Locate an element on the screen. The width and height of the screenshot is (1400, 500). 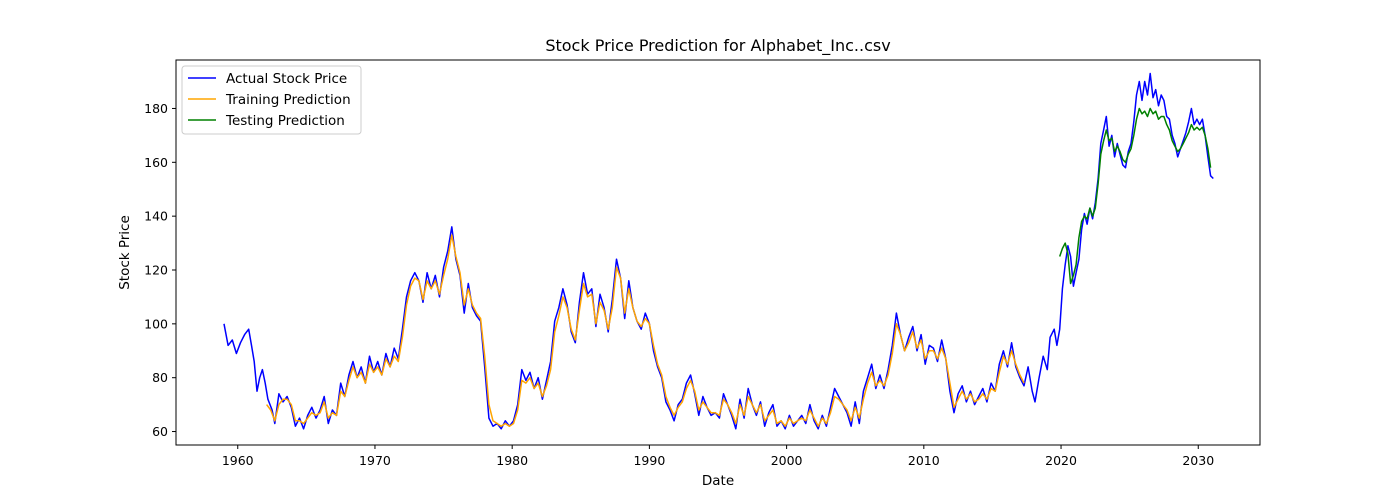
y-tick-label: 100 is located at coordinates (156, 323).